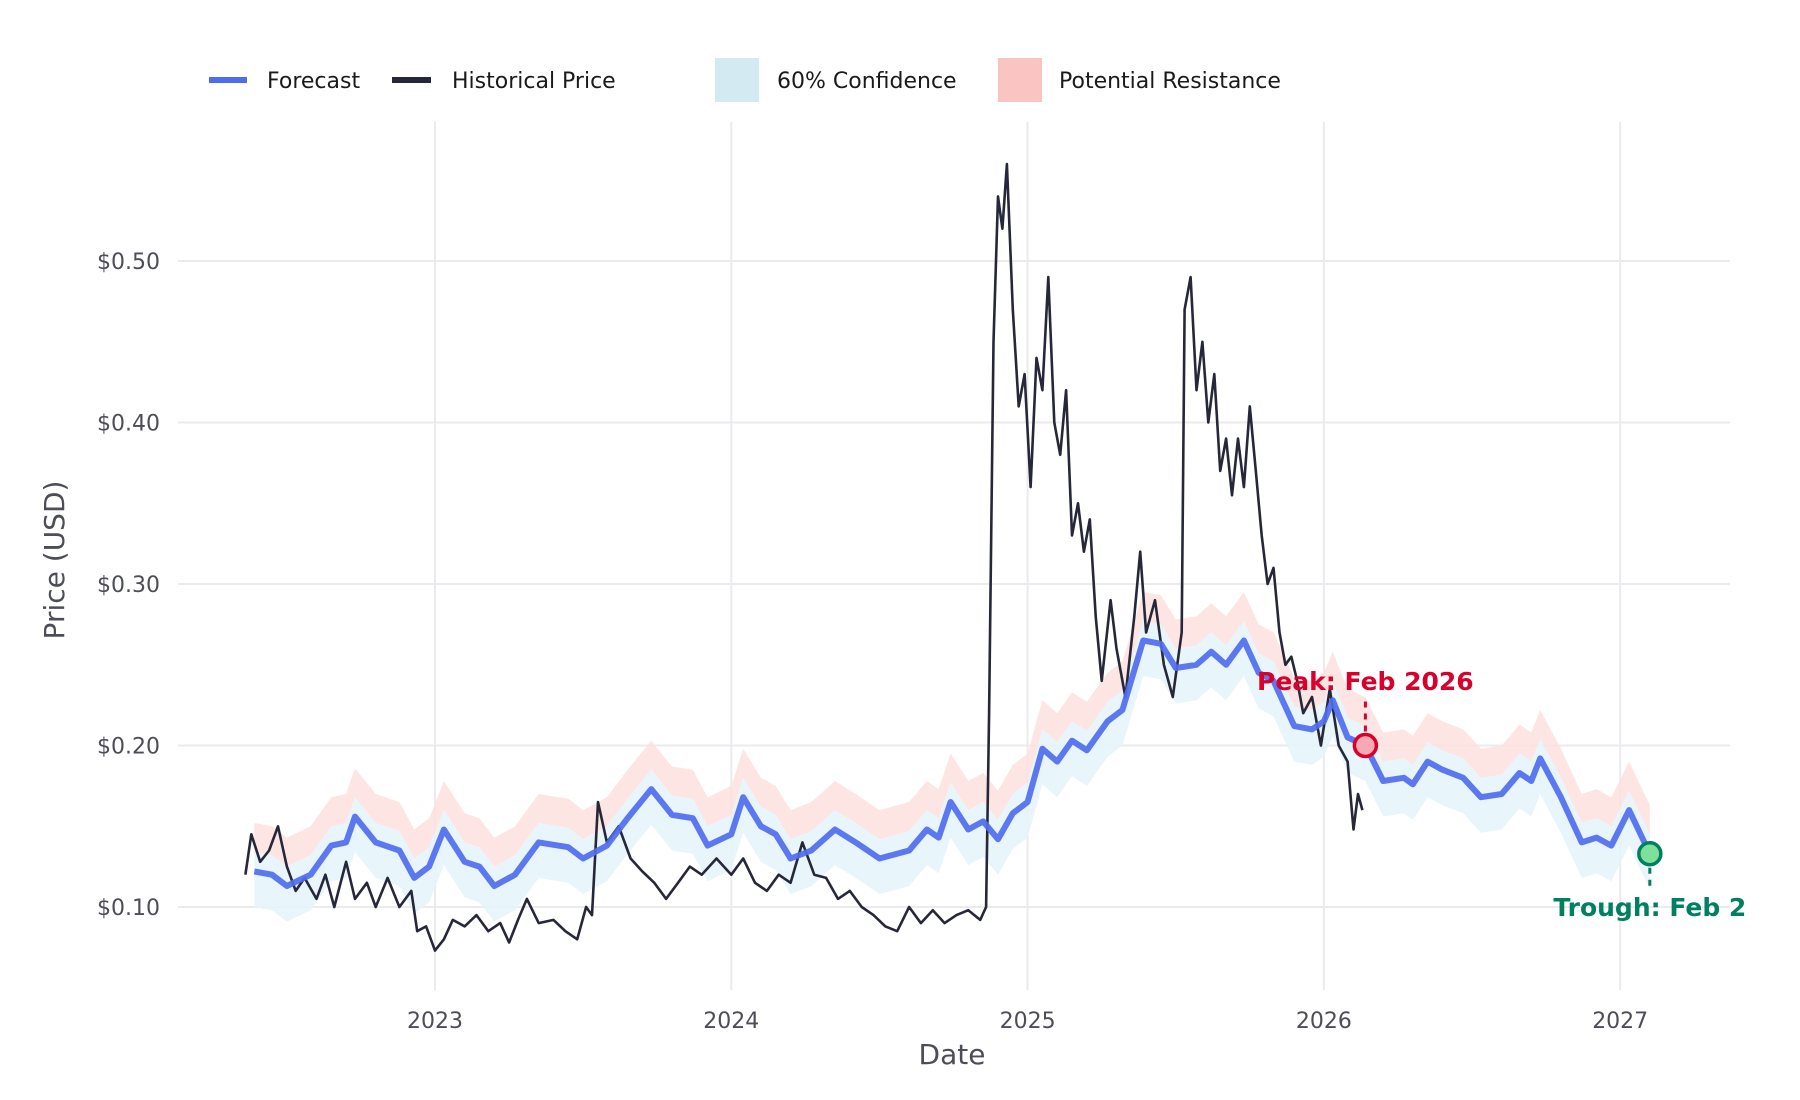 This screenshot has width=1800, height=1100. What do you see at coordinates (1649, 907) in the screenshot?
I see `trough-label: Trough: Feb 2` at bounding box center [1649, 907].